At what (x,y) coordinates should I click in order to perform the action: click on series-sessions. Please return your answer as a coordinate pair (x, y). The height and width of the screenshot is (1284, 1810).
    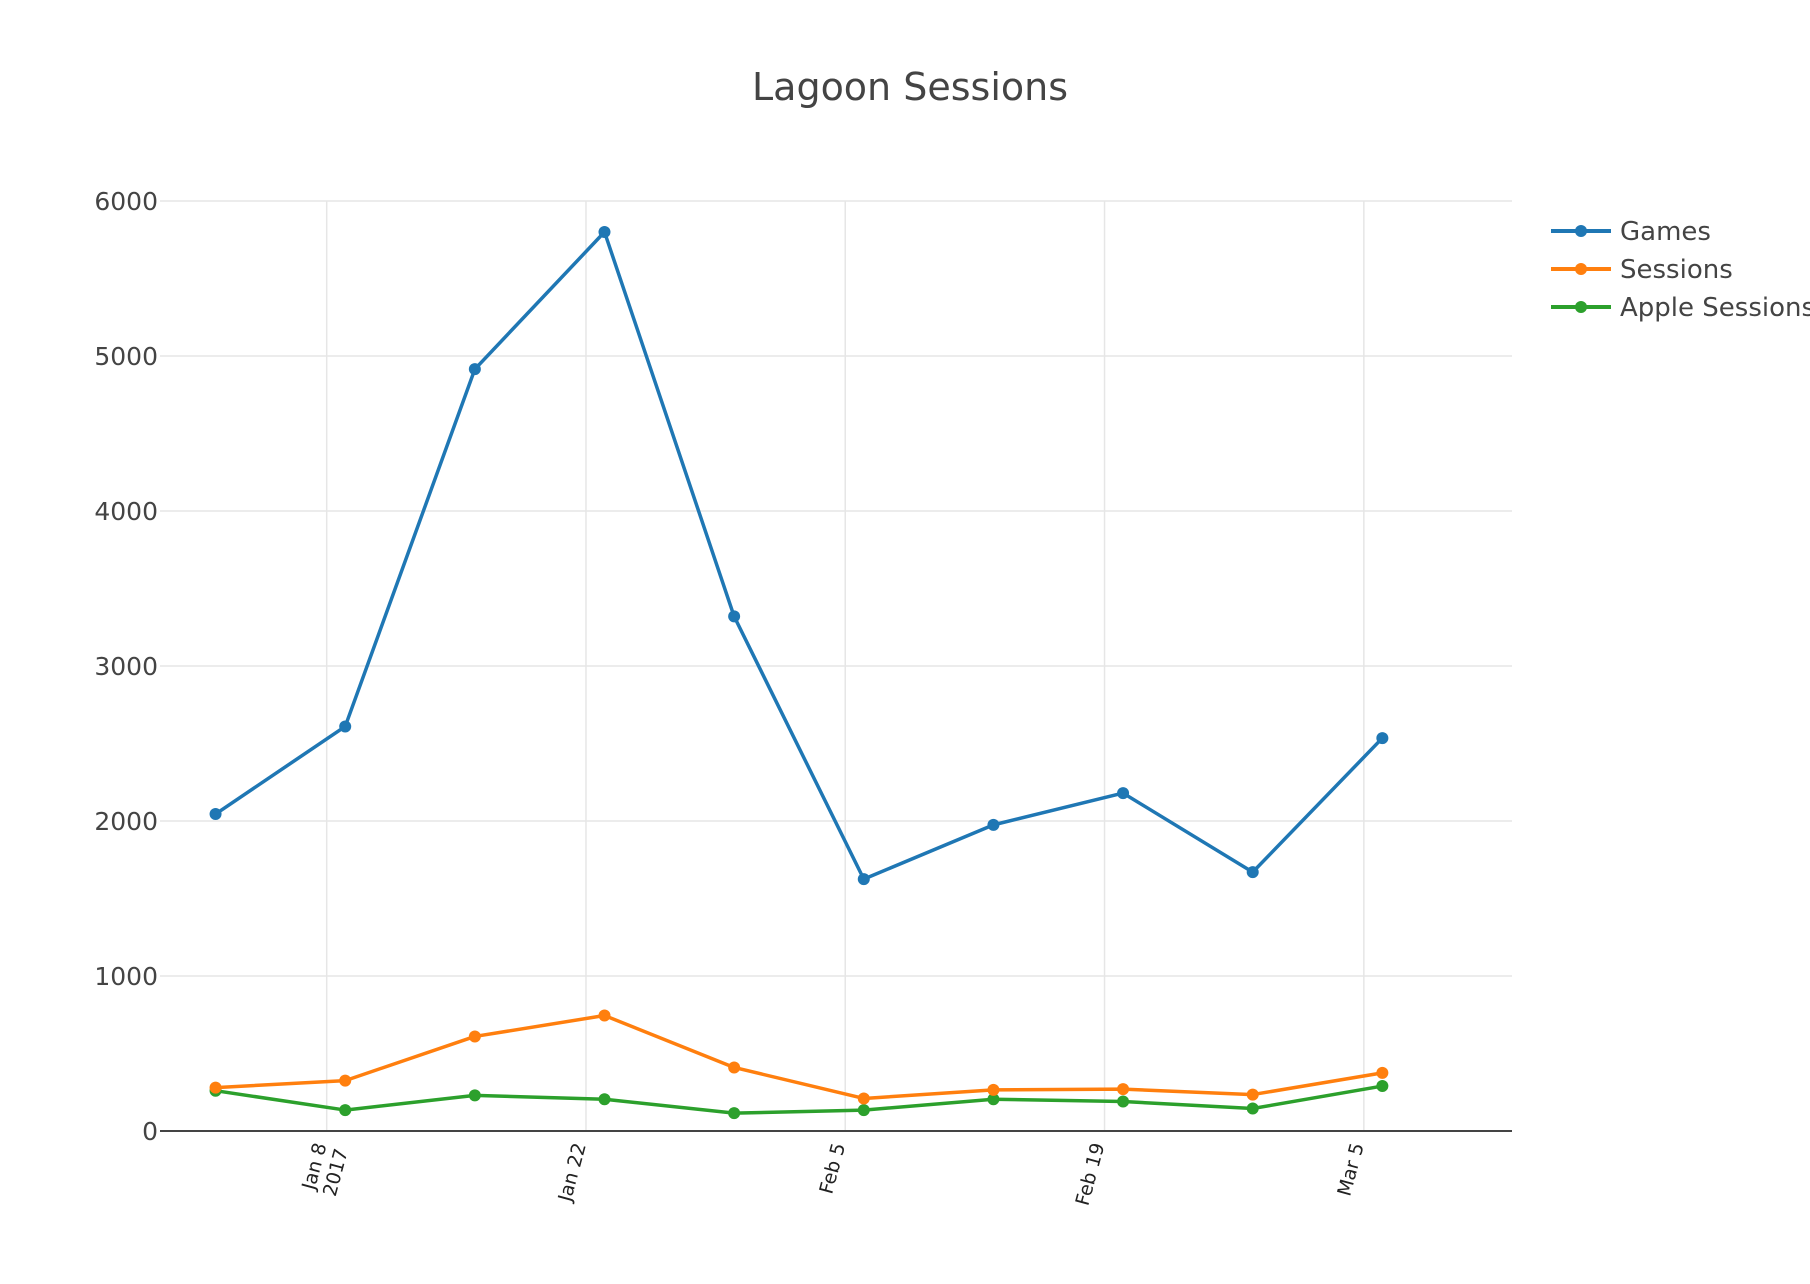
    Looking at the image, I should click on (799, 1057).